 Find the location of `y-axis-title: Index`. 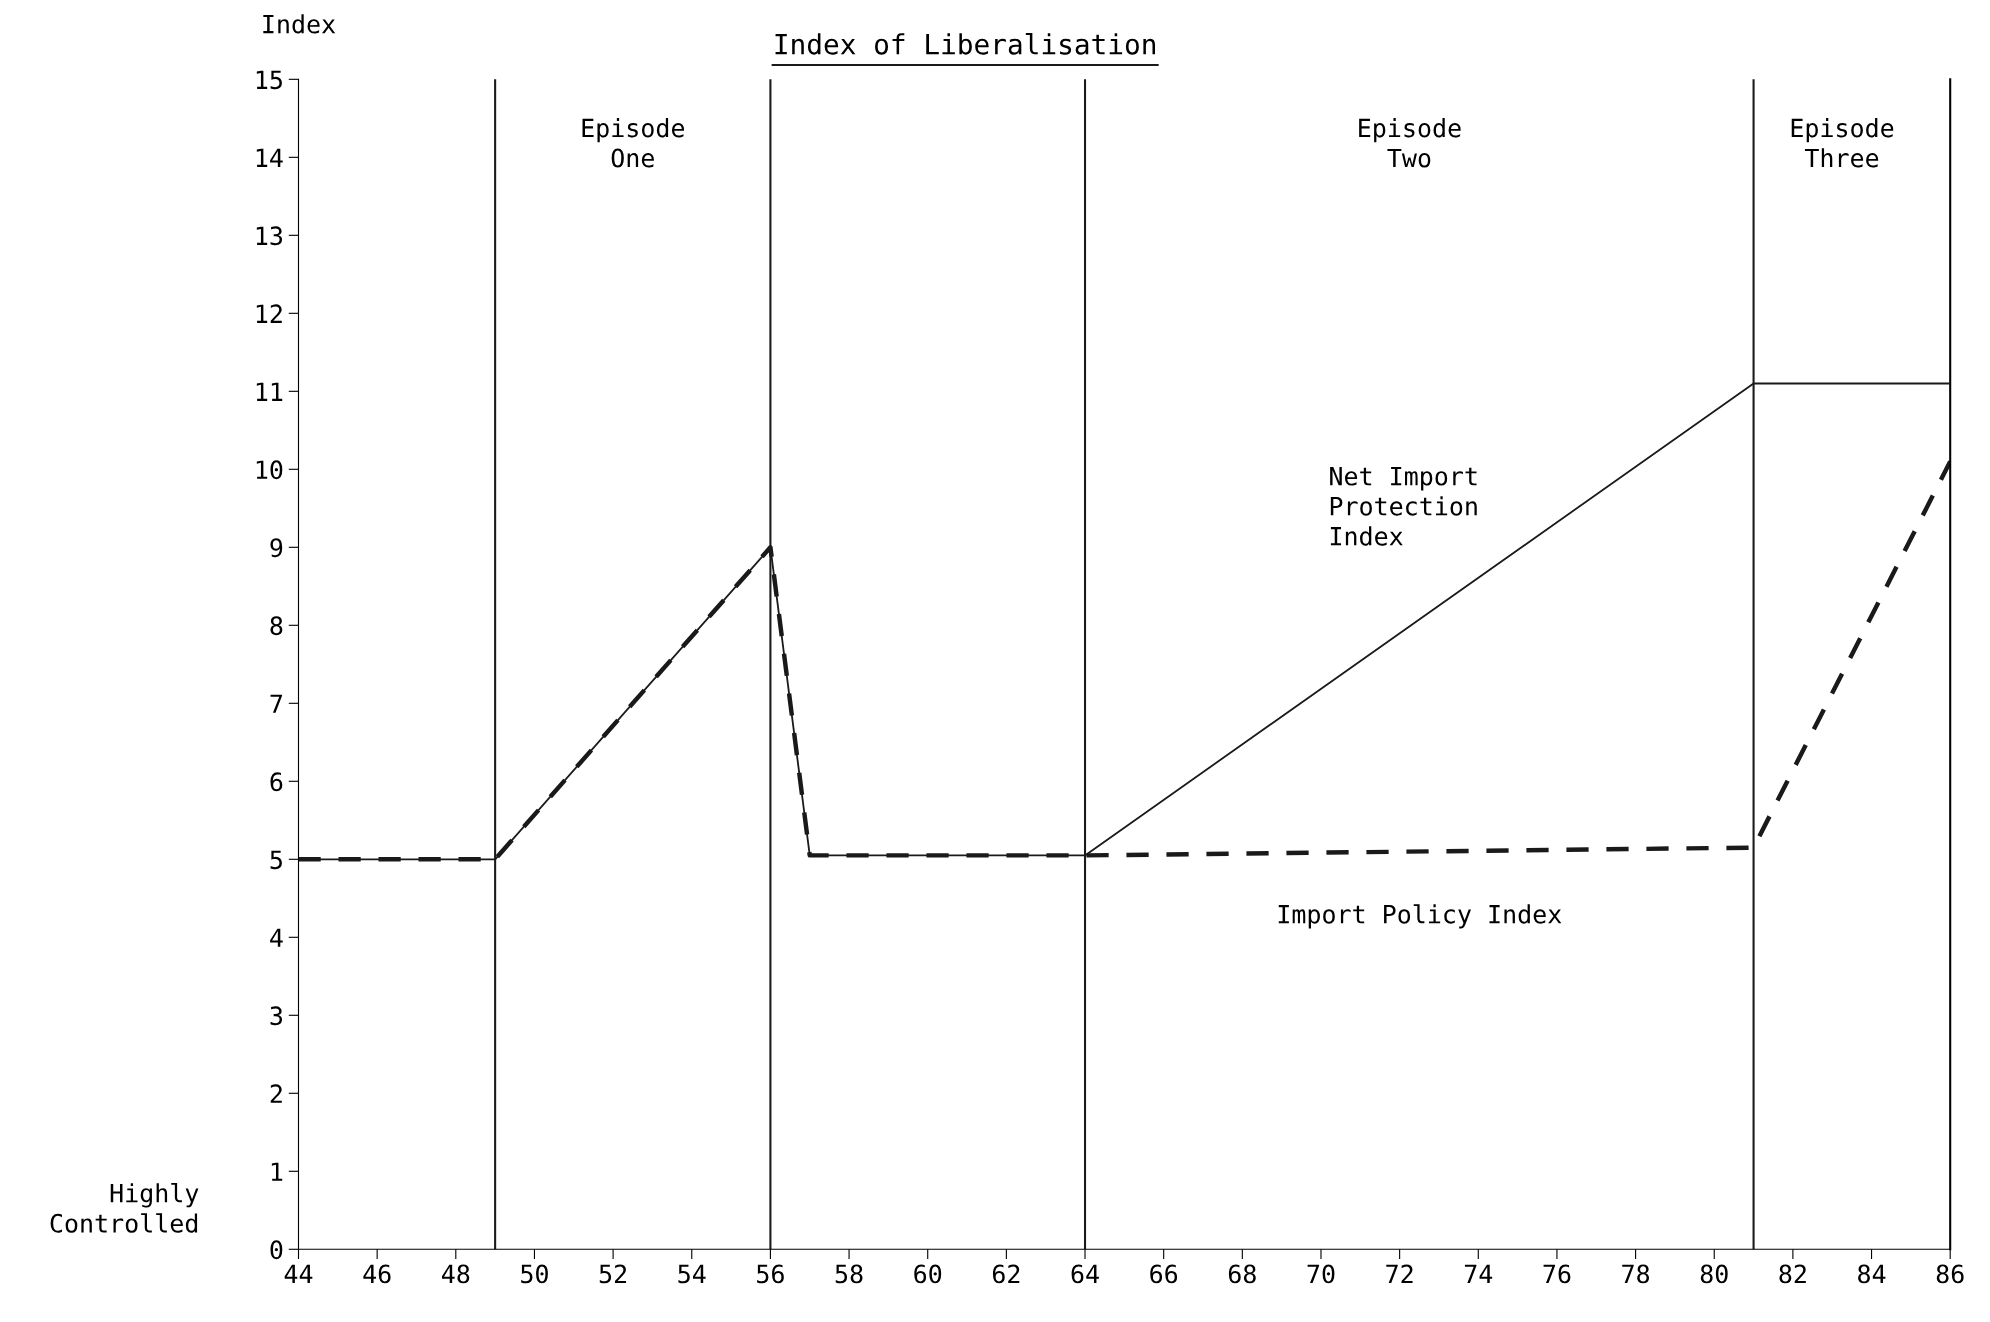

y-axis-title: Index is located at coordinates (299, 24).